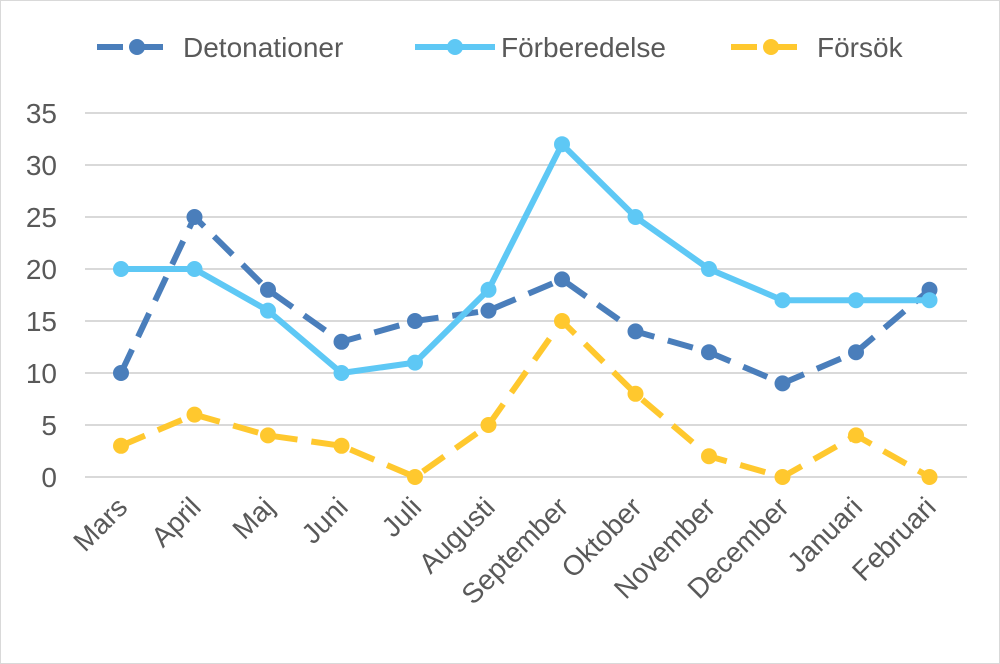 The image size is (1000, 664). What do you see at coordinates (41, 295) in the screenshot?
I see `y-axis-ticks: 0 5 10 15 20 25 30 35` at bounding box center [41, 295].